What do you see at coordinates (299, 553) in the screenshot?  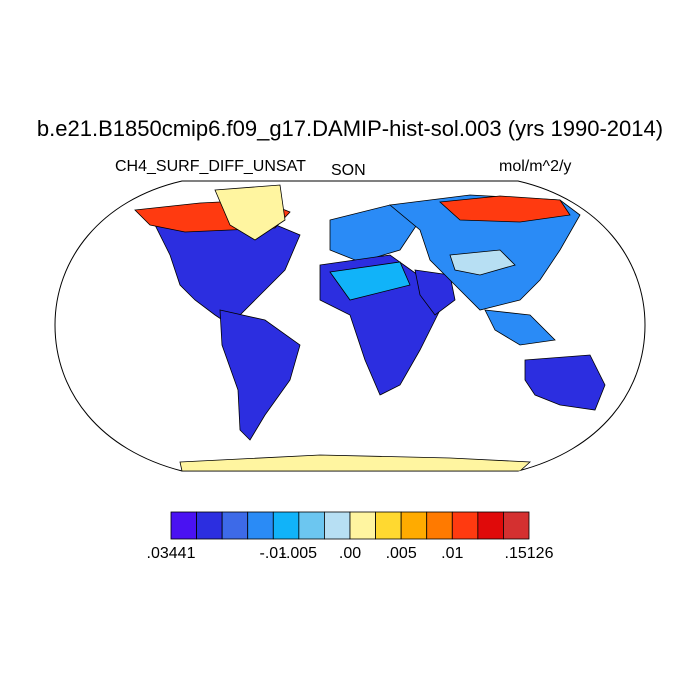 I see `colorbar-tick-label: -.005` at bounding box center [299, 553].